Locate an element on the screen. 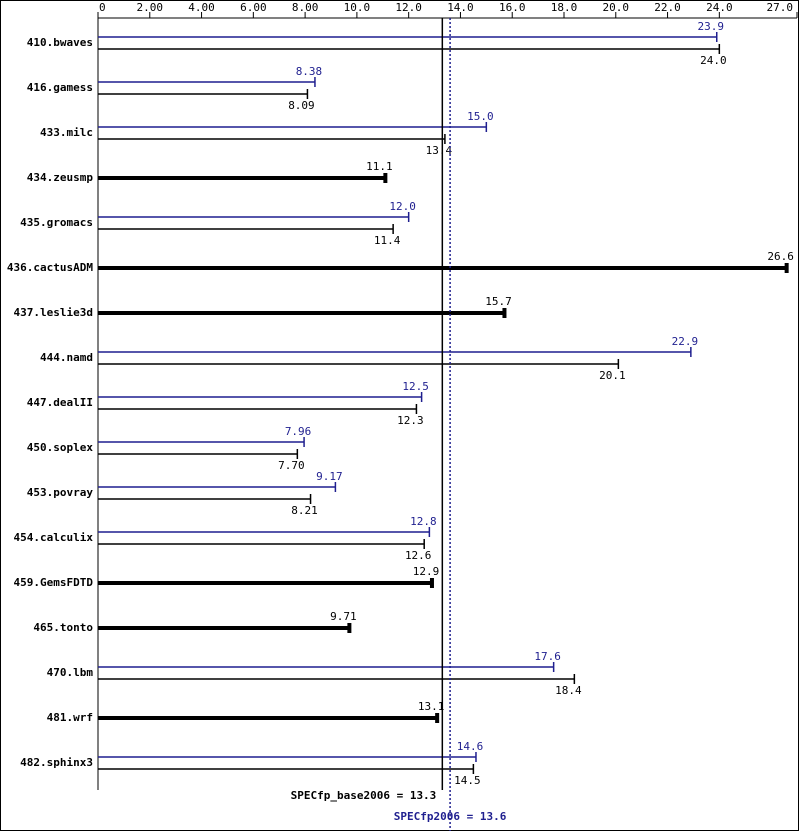 The image size is (799, 831). reference-label: SPECfp_base2006 = 13.3 is located at coordinates (364, 795).